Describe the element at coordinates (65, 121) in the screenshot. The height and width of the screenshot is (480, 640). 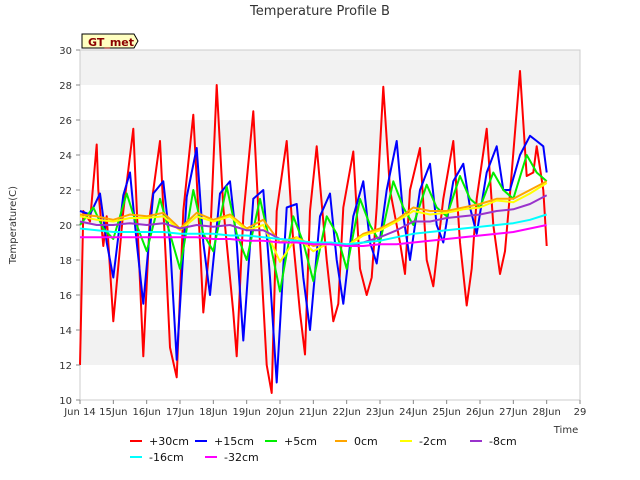
I see `y-tick-label: 26` at that location.